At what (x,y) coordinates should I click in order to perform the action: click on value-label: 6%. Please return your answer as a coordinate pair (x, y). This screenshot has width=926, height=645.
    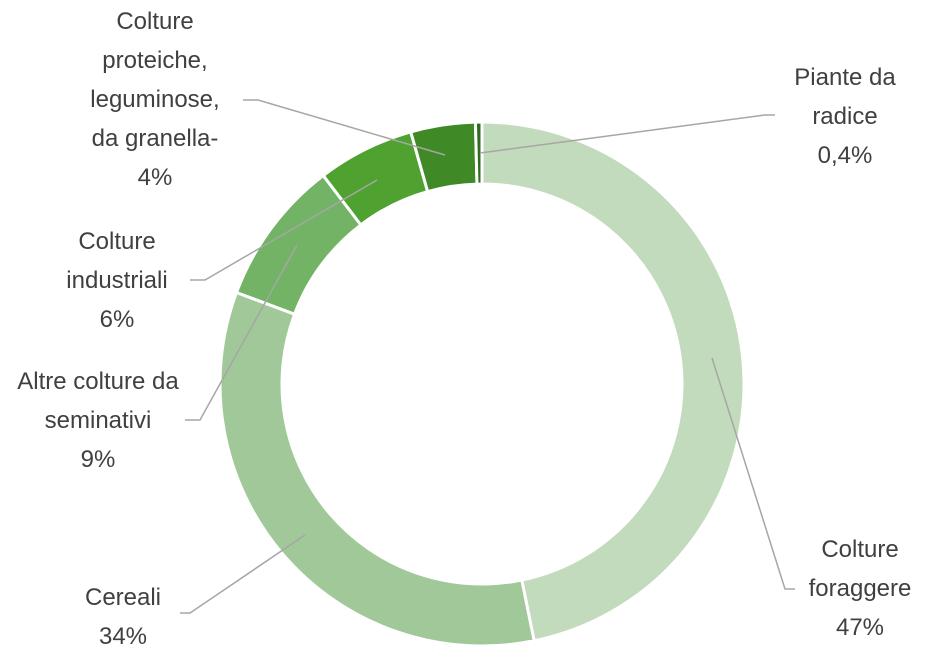
    Looking at the image, I should click on (117, 319).